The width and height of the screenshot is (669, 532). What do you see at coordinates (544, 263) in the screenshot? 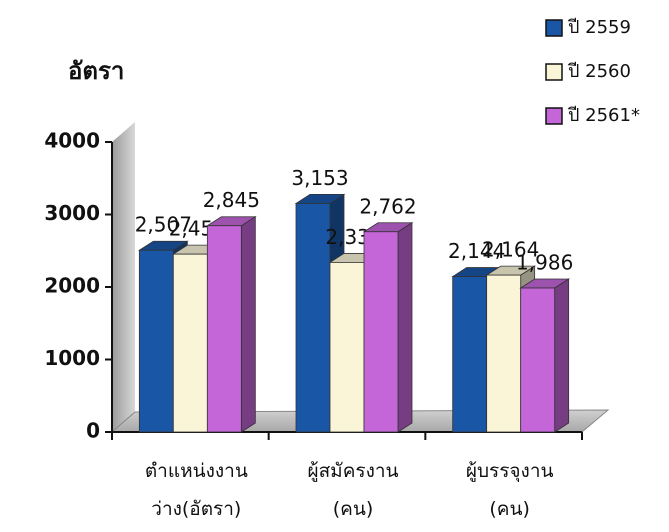
I see `value-label: 1,986` at bounding box center [544, 263].